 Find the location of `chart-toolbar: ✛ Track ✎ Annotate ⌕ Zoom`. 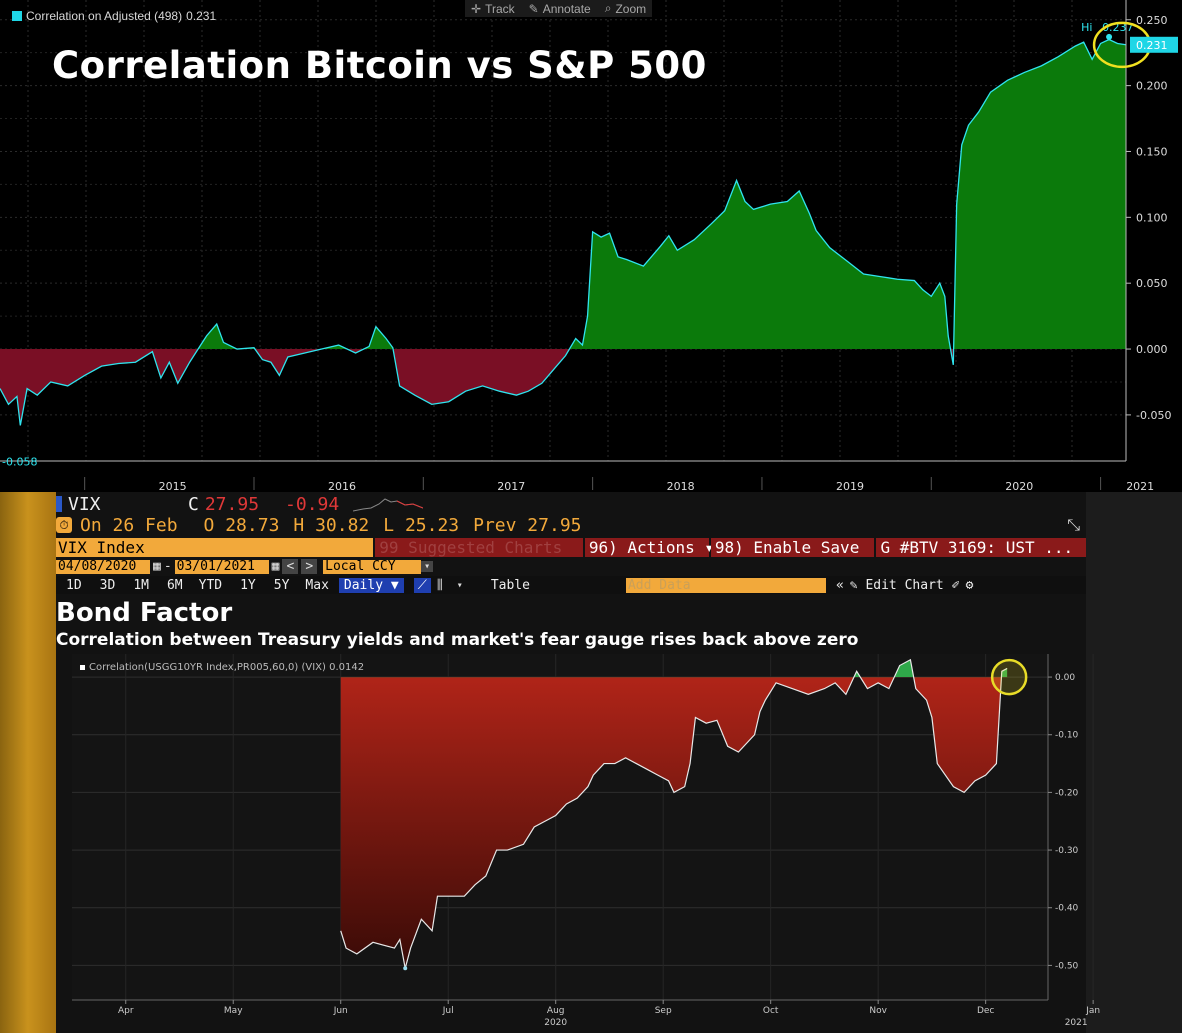

chart-toolbar: ✛ Track ✎ Annotate ⌕ Zoom is located at coordinates (559, 8).